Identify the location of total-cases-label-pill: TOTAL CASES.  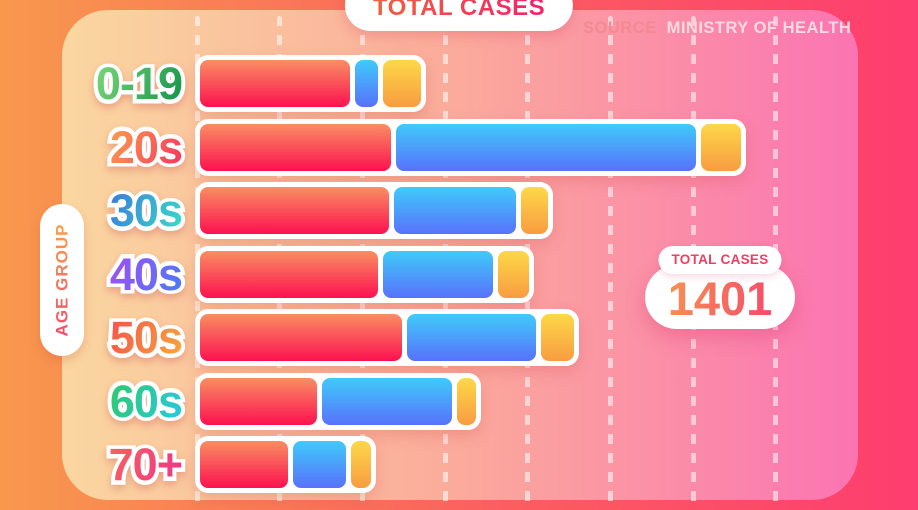
(720, 260).